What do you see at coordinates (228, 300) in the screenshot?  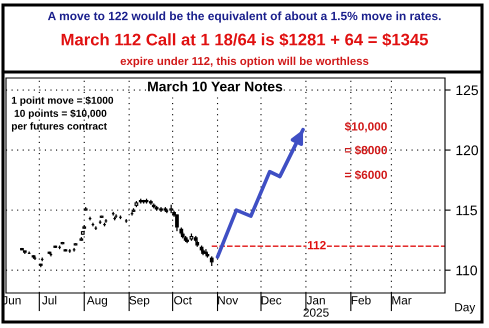 I see `x-tick-label: Nov` at bounding box center [228, 300].